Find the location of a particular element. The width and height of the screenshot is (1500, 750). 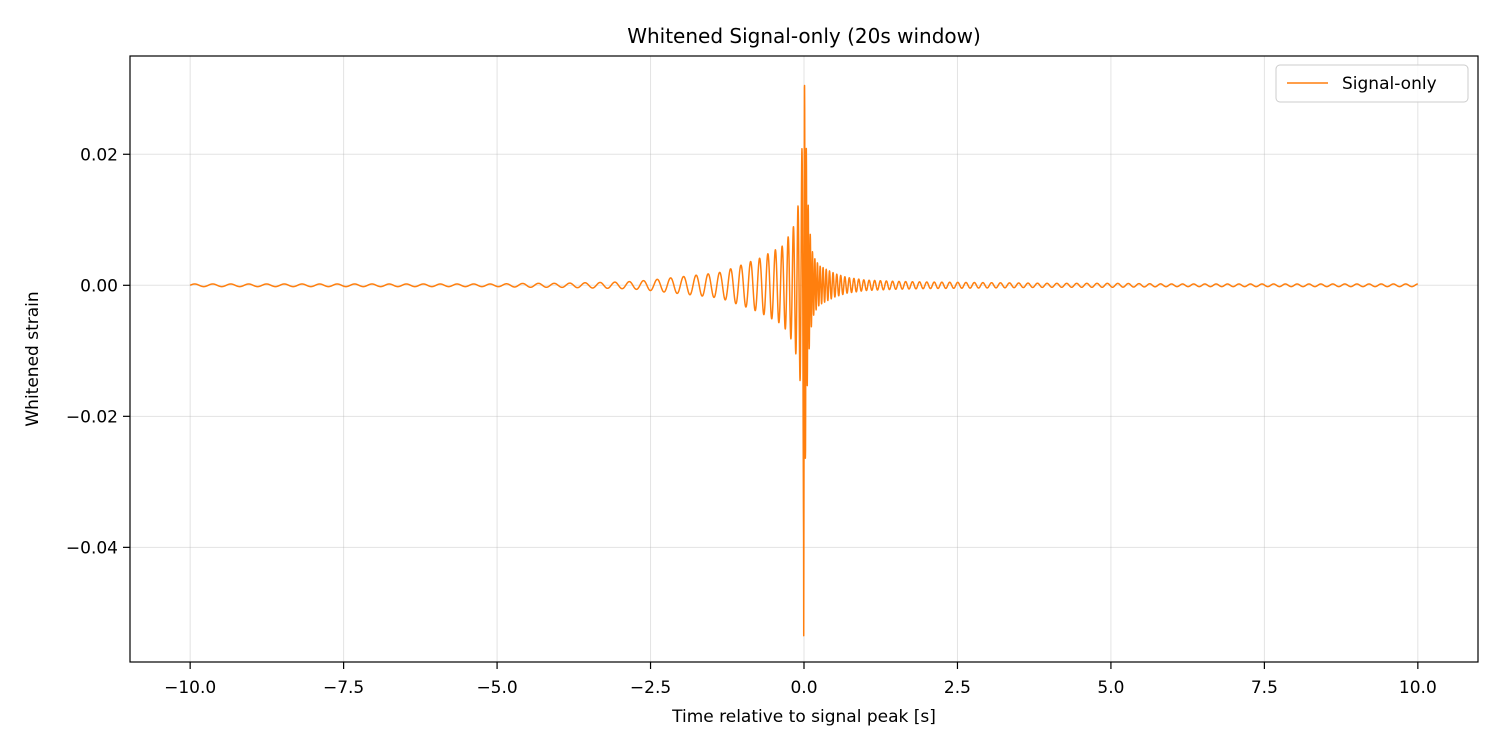

y-tick-label: −0.04 is located at coordinates (92, 548).